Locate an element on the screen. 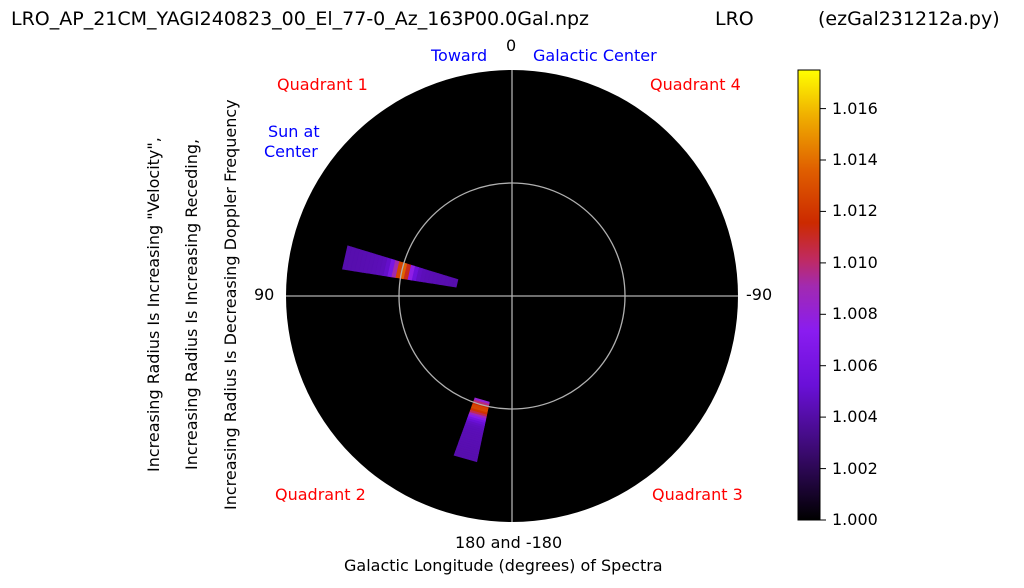 This screenshot has height=588, width=1024. annotation-galactic-center: Galactic Center is located at coordinates (595, 55).